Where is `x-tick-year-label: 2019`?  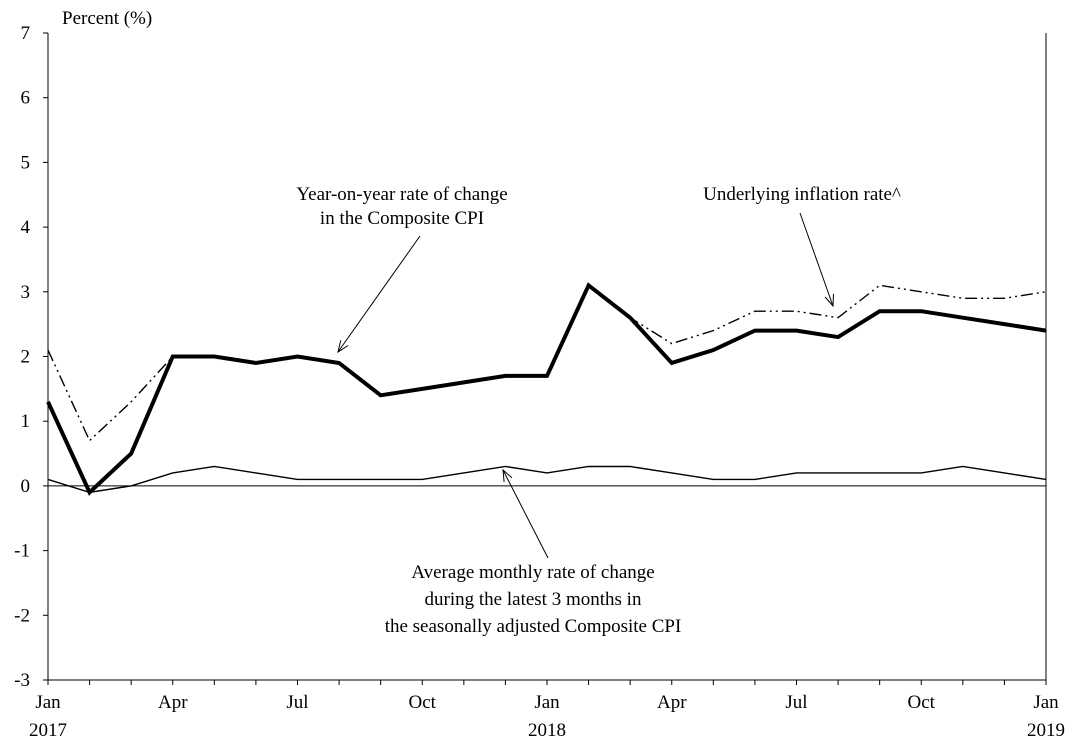 x-tick-year-label: 2019 is located at coordinates (1046, 730).